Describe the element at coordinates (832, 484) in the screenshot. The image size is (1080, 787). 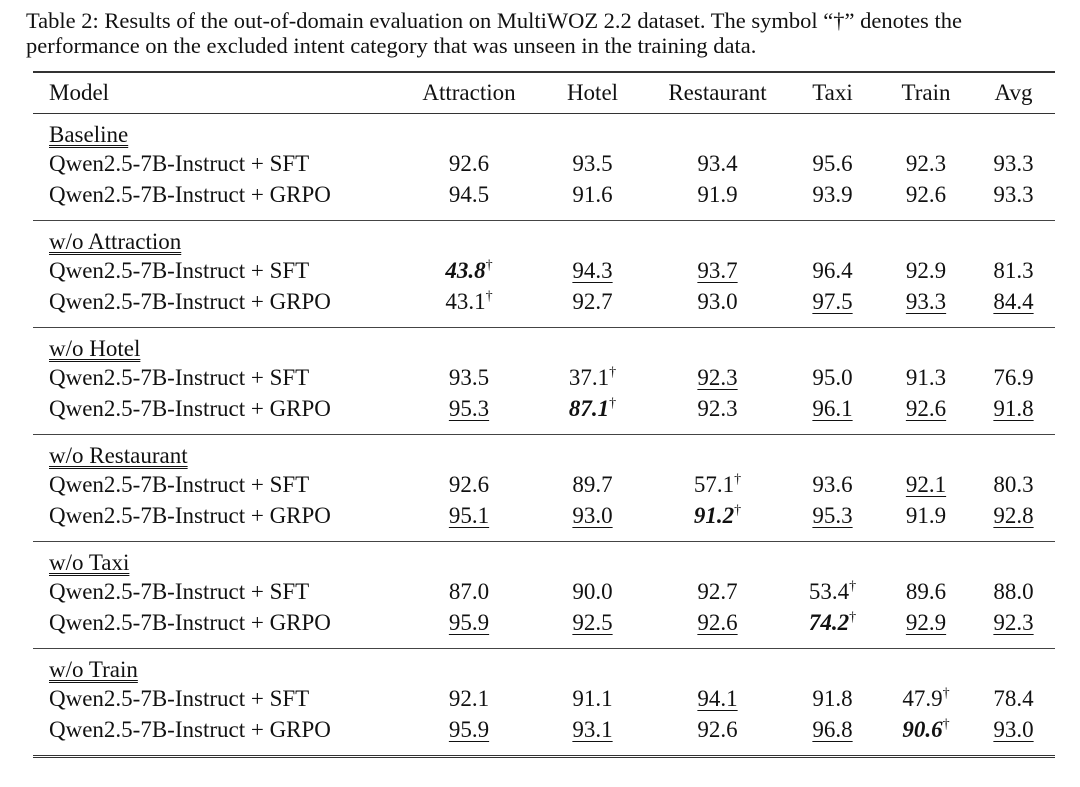
I see `cell-taxi: 93.6` at that location.